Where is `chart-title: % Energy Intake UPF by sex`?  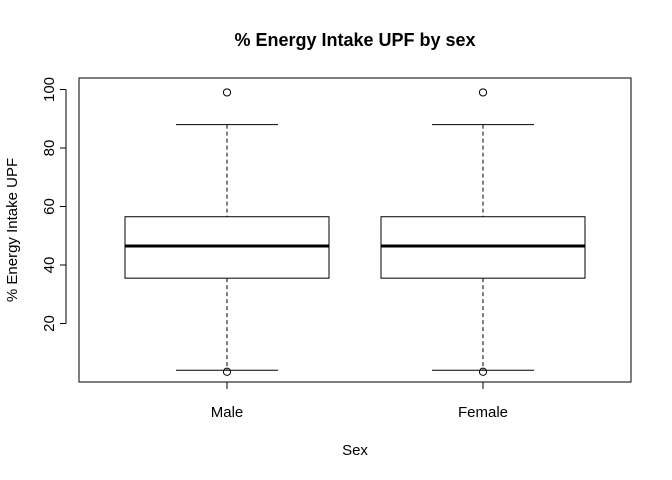 chart-title: % Energy Intake UPF by sex is located at coordinates (354, 40).